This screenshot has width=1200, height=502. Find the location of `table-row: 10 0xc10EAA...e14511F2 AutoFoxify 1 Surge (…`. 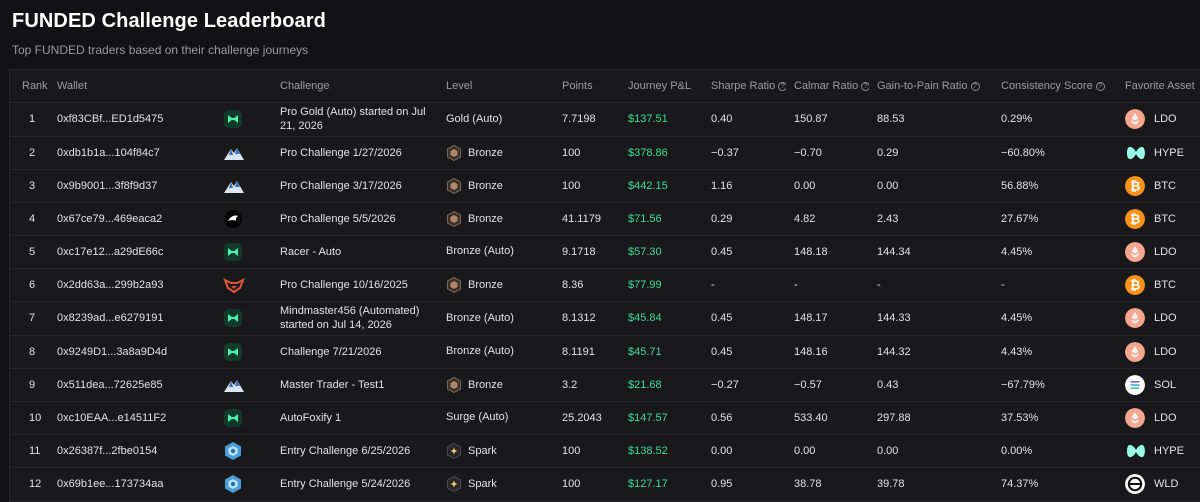

table-row: 10 0xc10EAA...e14511F2 AutoFoxify 1 Surge (… is located at coordinates (605, 418).